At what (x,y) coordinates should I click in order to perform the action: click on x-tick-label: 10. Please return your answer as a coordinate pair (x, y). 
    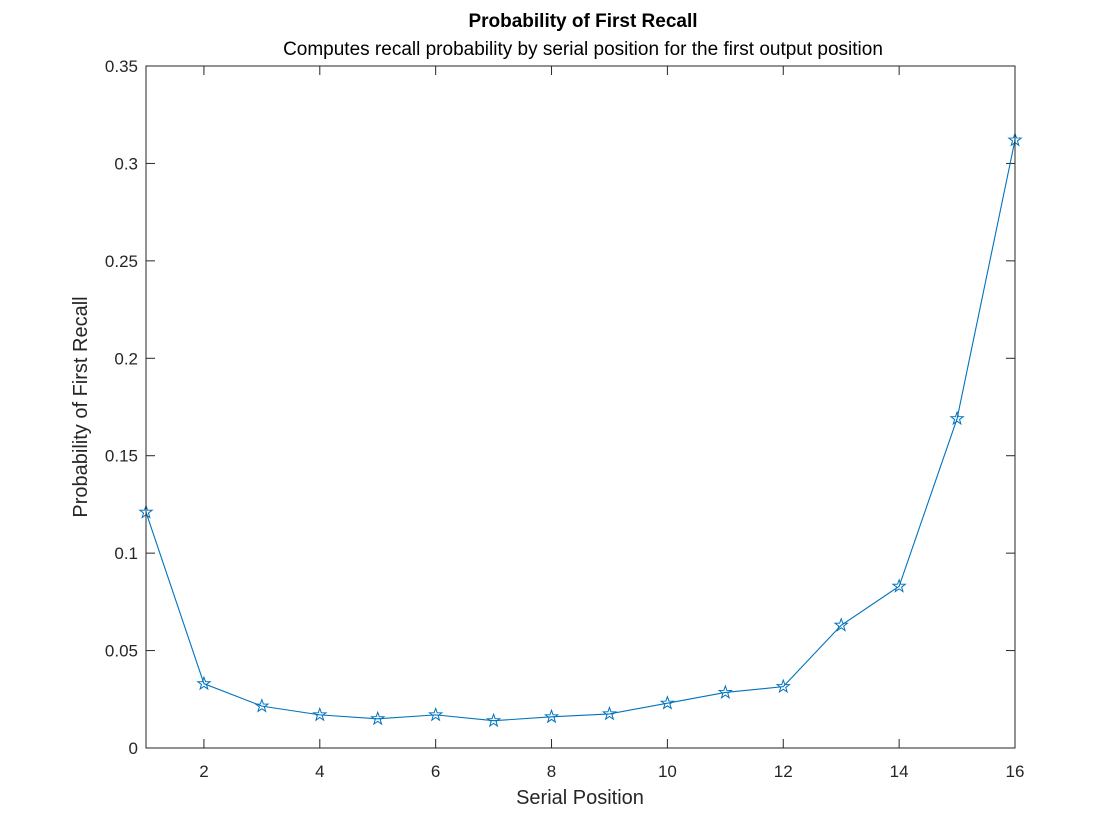
    Looking at the image, I should click on (667, 771).